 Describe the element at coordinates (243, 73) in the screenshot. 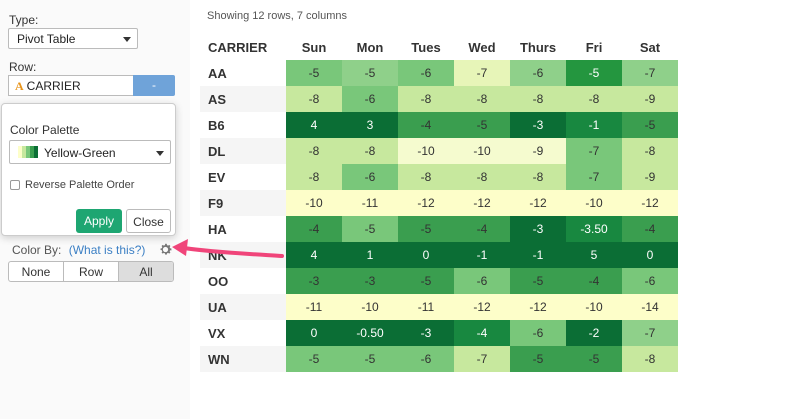

I see `carrier-cell: AA` at that location.